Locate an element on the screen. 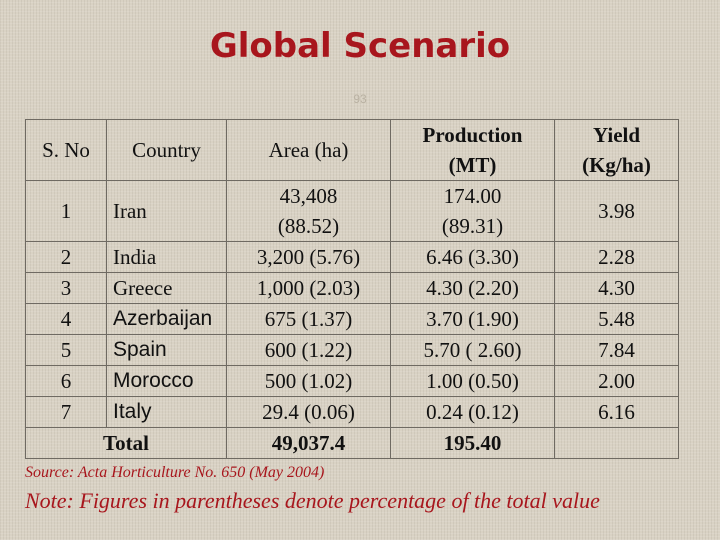 This screenshot has width=720, height=540. table-row: 2 India 3,200 (5.76) 6.46 (3.30) 2.28 is located at coordinates (352, 257).